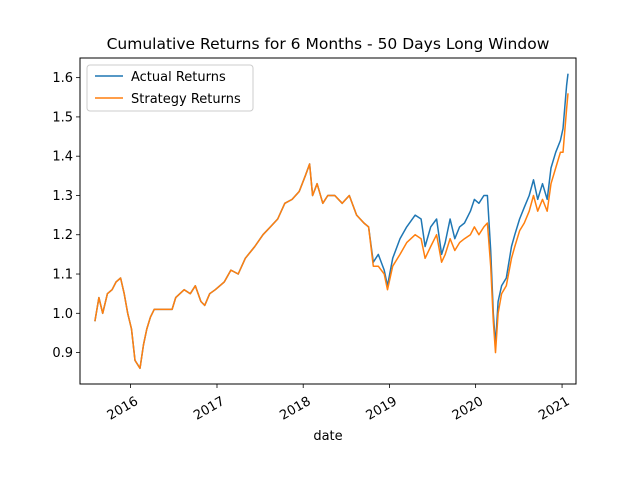 Image resolution: width=640 pixels, height=480 pixels. I want to click on y-tick-label: 1.3, so click(62, 196).